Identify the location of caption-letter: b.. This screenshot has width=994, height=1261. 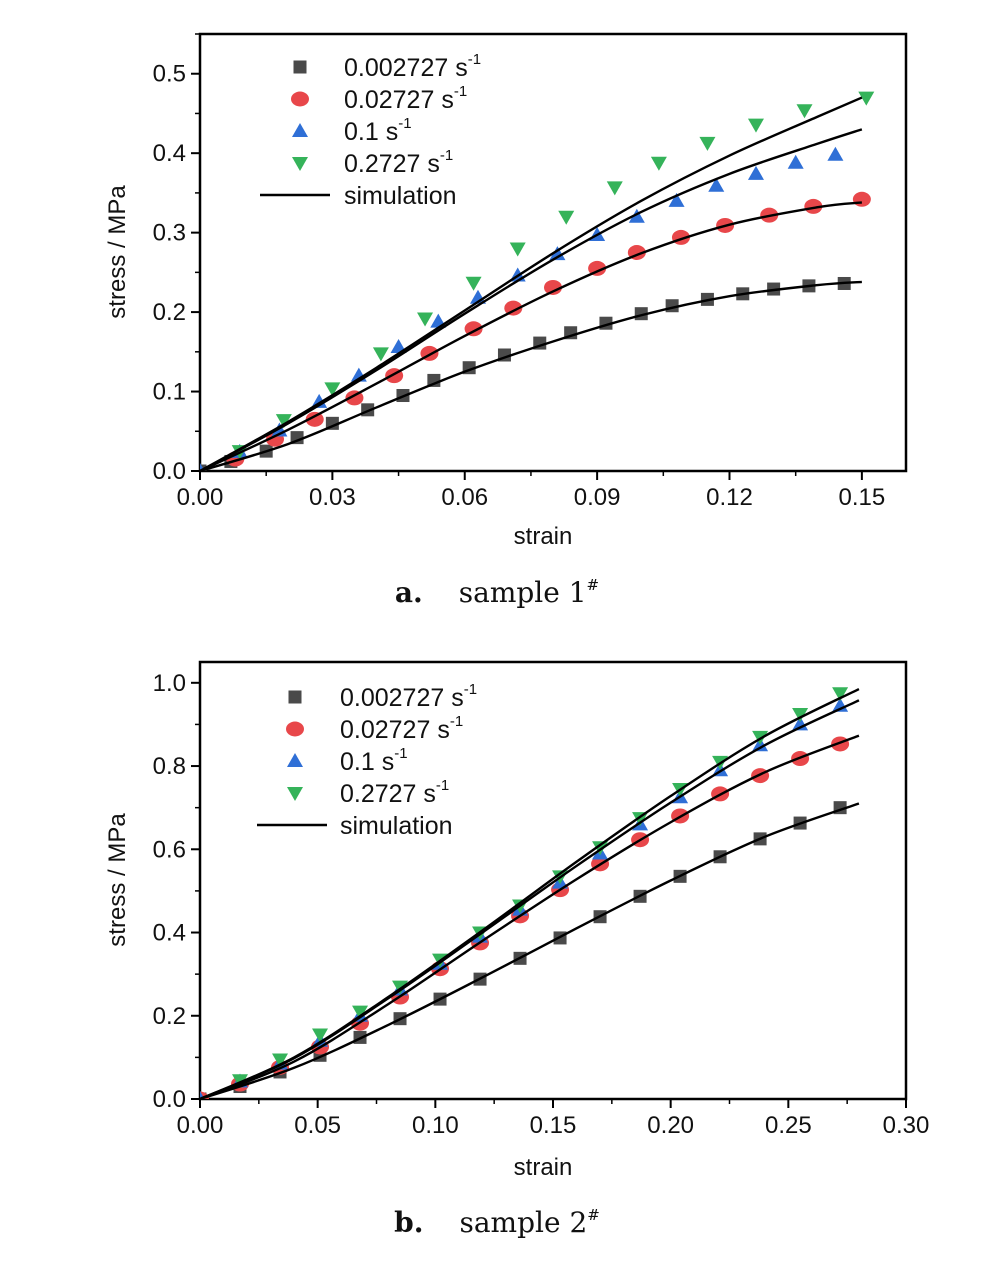
(408, 1222).